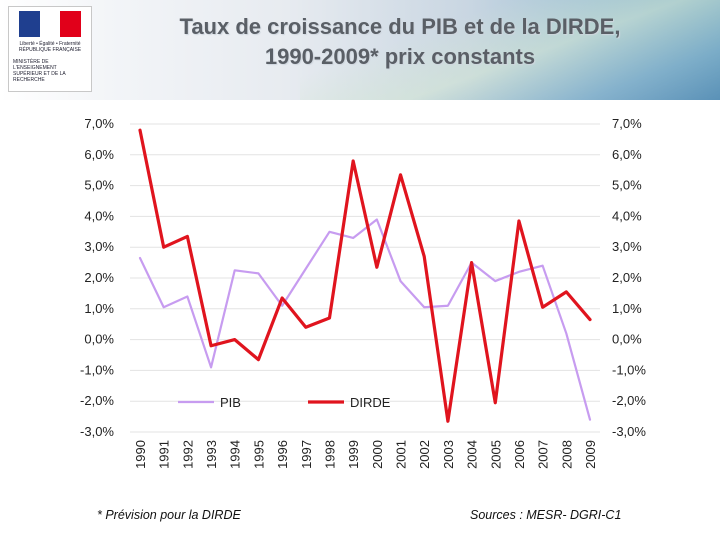 The width and height of the screenshot is (720, 540). What do you see at coordinates (370, 402) in the screenshot?
I see `legend-label-dirde: DIRDE` at bounding box center [370, 402].